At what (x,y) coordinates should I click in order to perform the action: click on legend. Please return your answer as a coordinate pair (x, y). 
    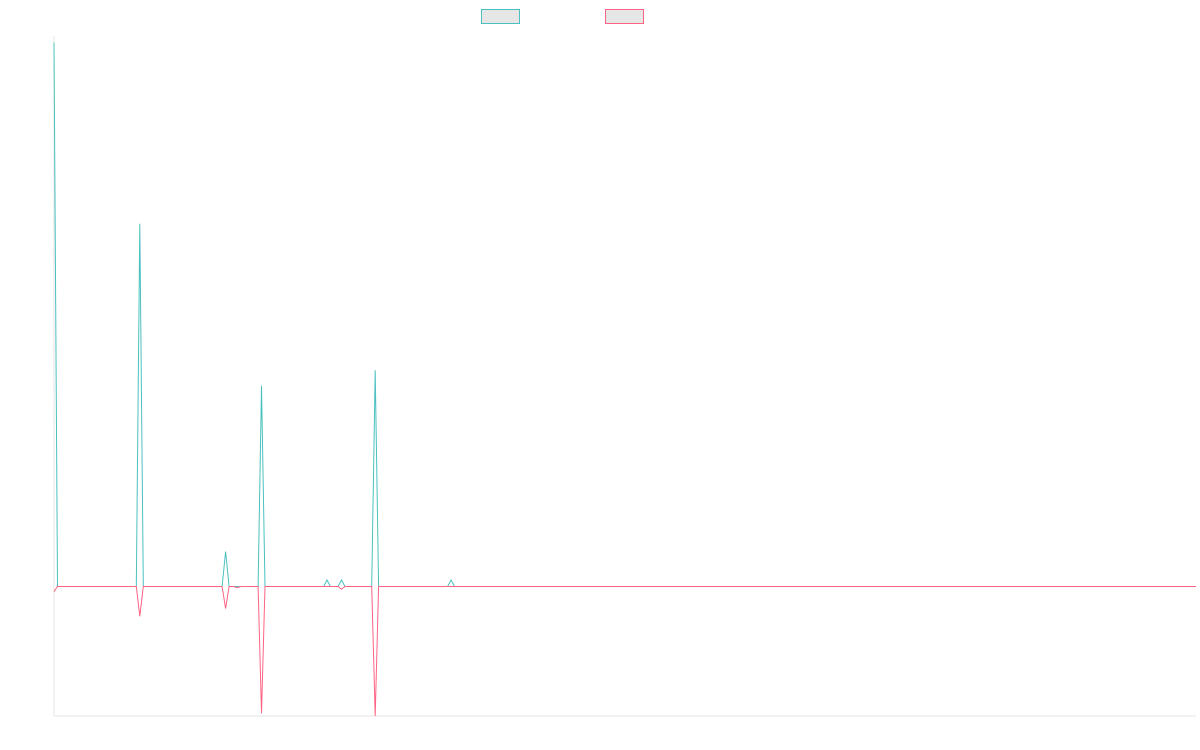
    Looking at the image, I should click on (600, 18).